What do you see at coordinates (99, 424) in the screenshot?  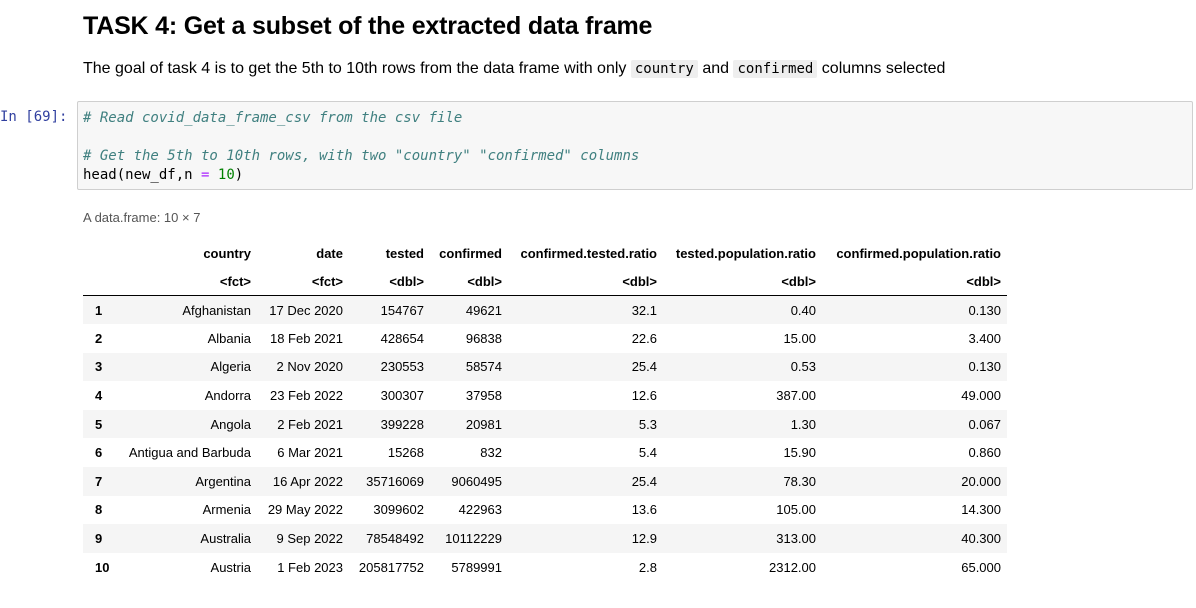 I see `cell-rownum: 5` at bounding box center [99, 424].